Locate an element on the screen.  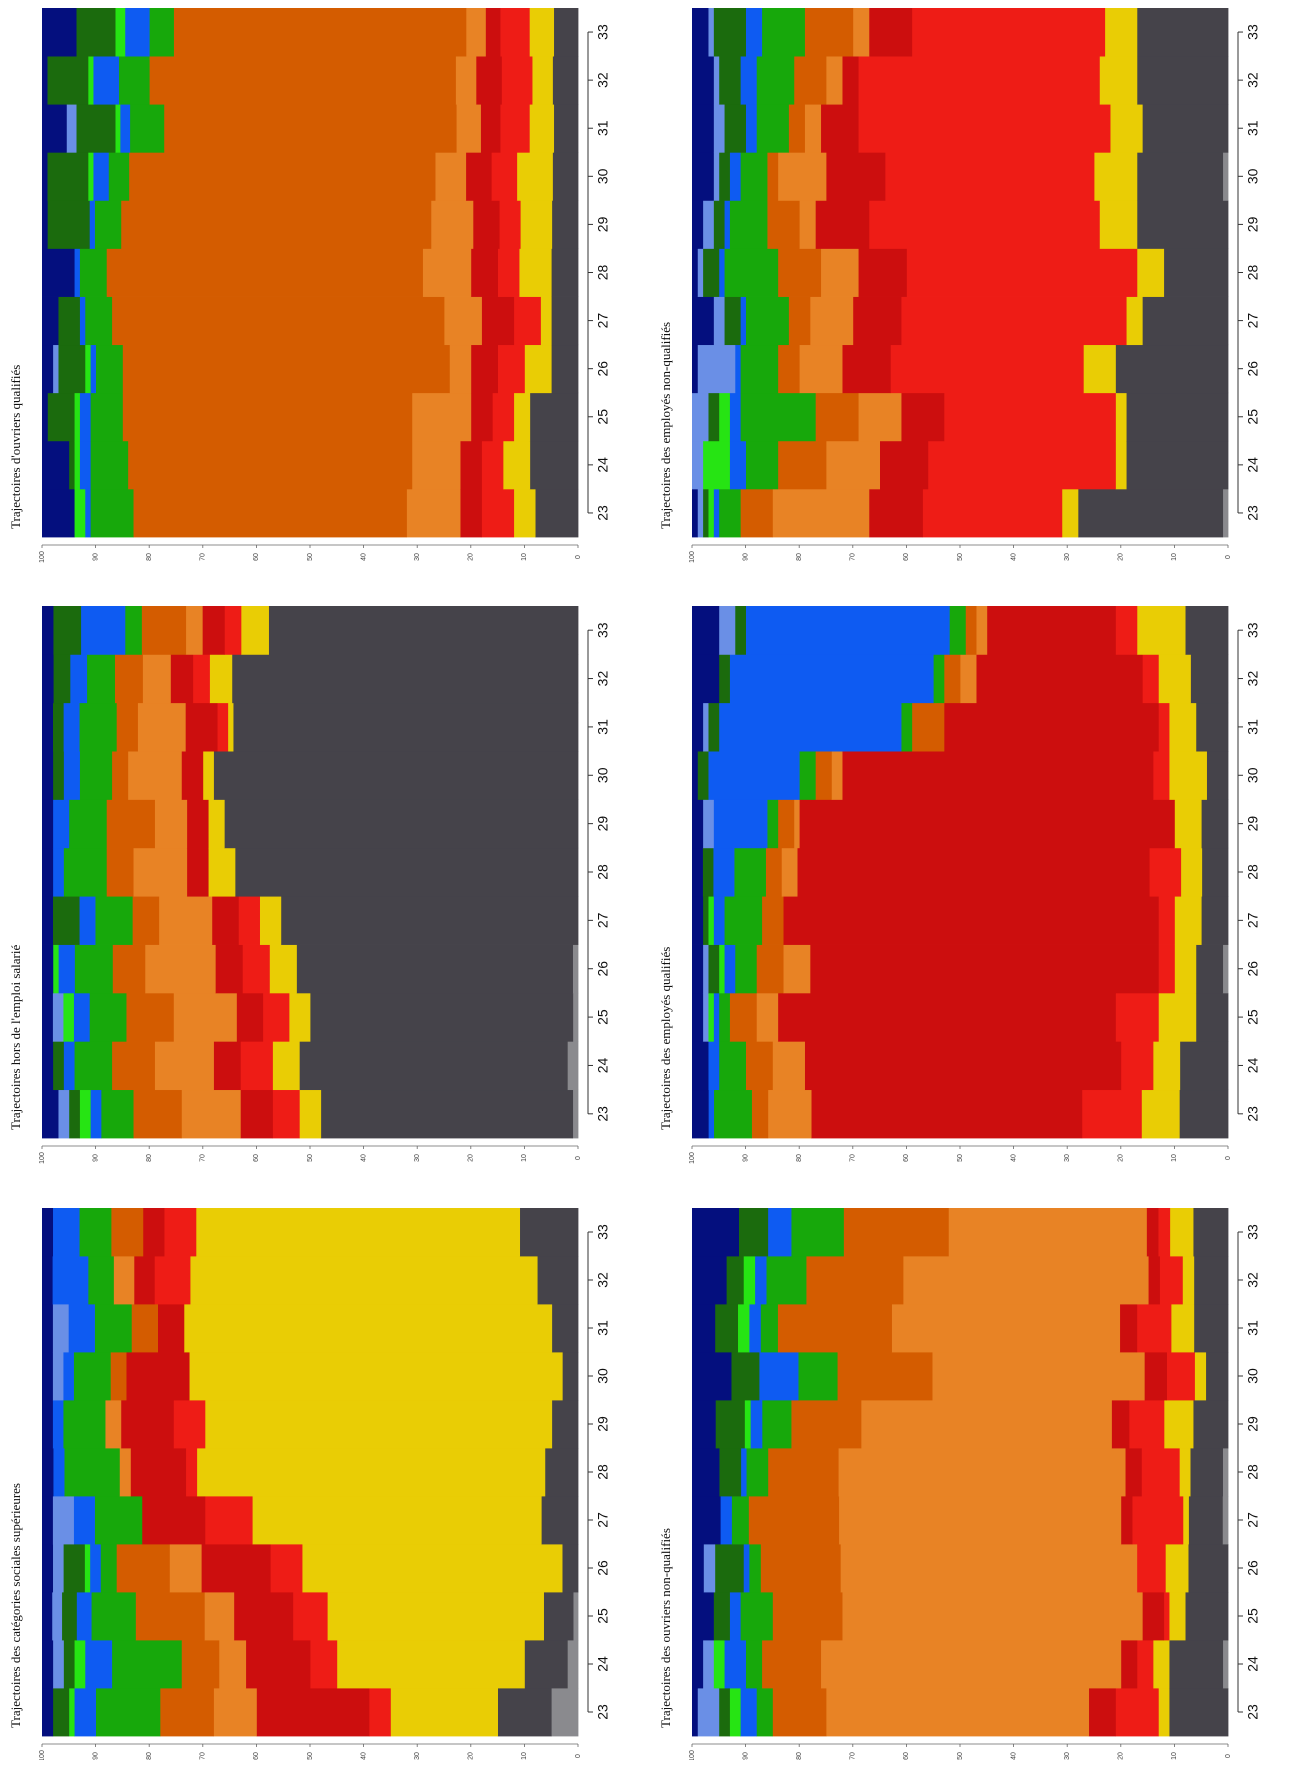
y-tick-label: 40 is located at coordinates (363, 1158).